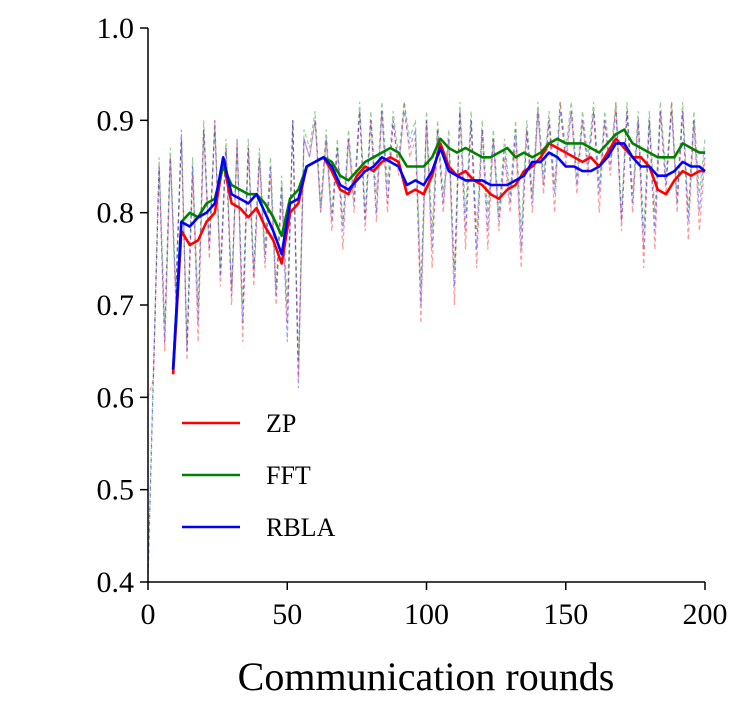  I want to click on legend-label-zp: ZP, so click(281, 423).